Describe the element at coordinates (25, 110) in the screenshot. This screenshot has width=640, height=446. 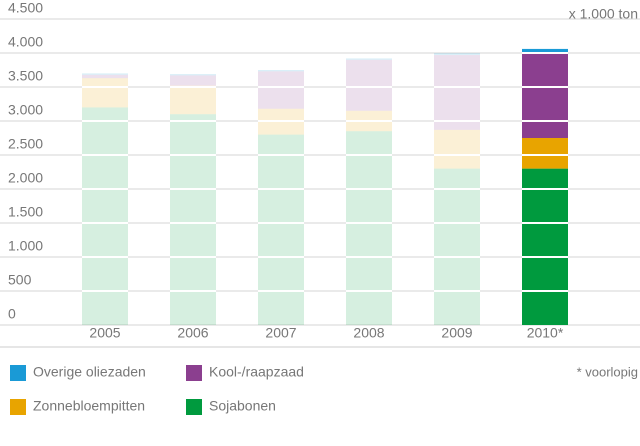
I see `y-tick-label: 3.000` at that location.